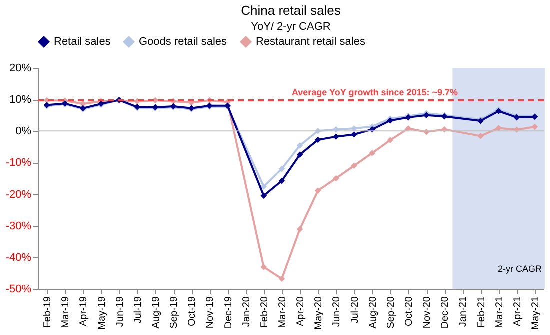  Describe the element at coordinates (246, 312) in the screenshot. I see `x-tick-label: Jan-20` at that location.